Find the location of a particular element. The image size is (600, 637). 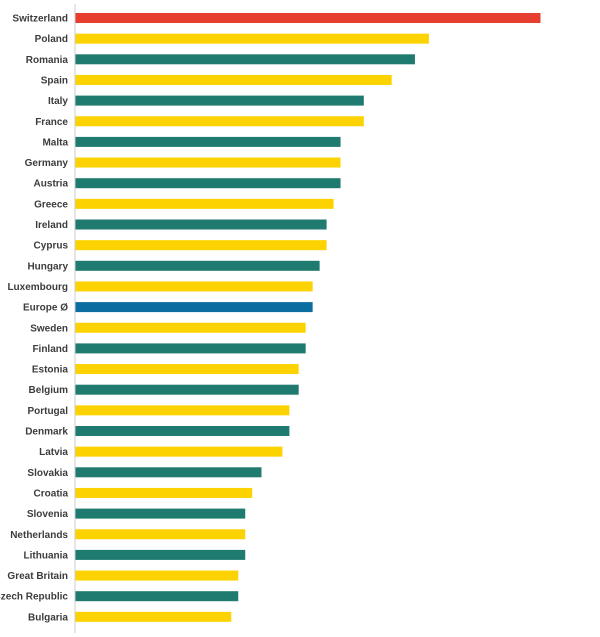

bar-finland is located at coordinates (190, 348).